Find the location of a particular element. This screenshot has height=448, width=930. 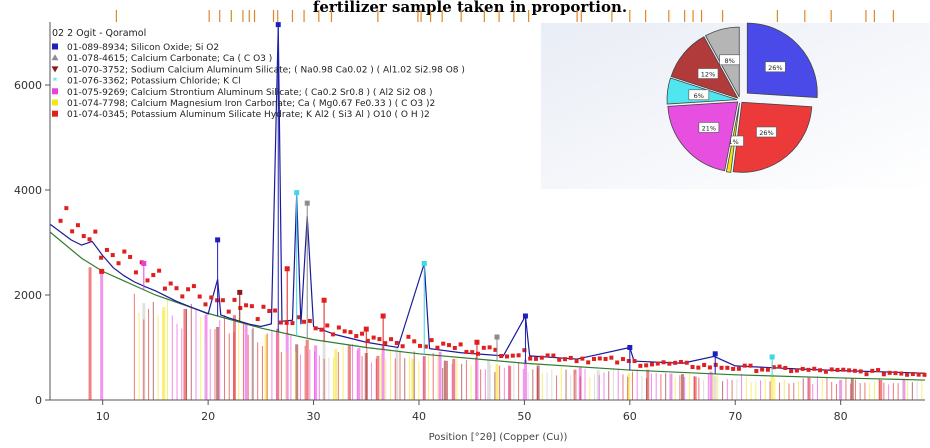

legend-entry: 01-076-3362; Potassium Chloride; K Cl is located at coordinates (154, 82).